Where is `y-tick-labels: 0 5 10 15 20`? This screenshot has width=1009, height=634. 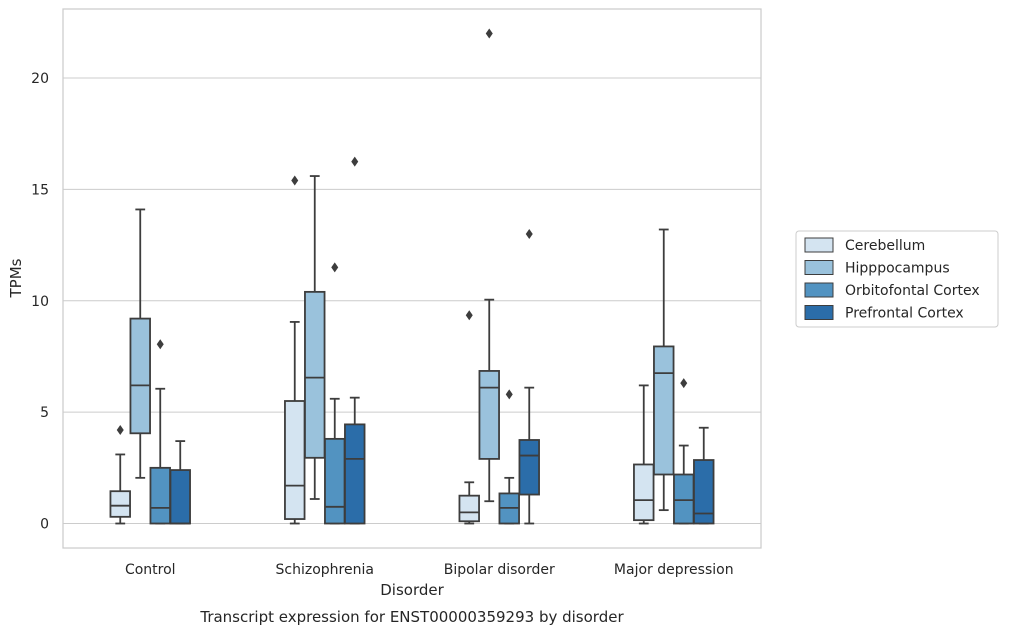 y-tick-labels: 0 5 10 15 20 is located at coordinates (40, 301).